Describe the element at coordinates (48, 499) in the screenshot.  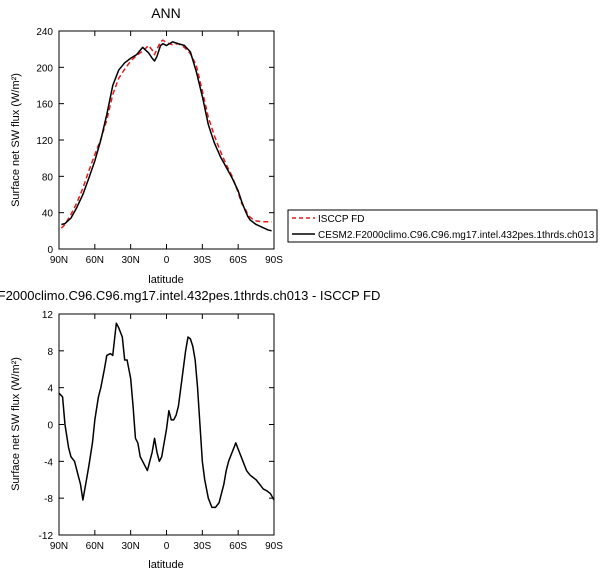
I see `bottom-y-tick-label: -8` at that location.